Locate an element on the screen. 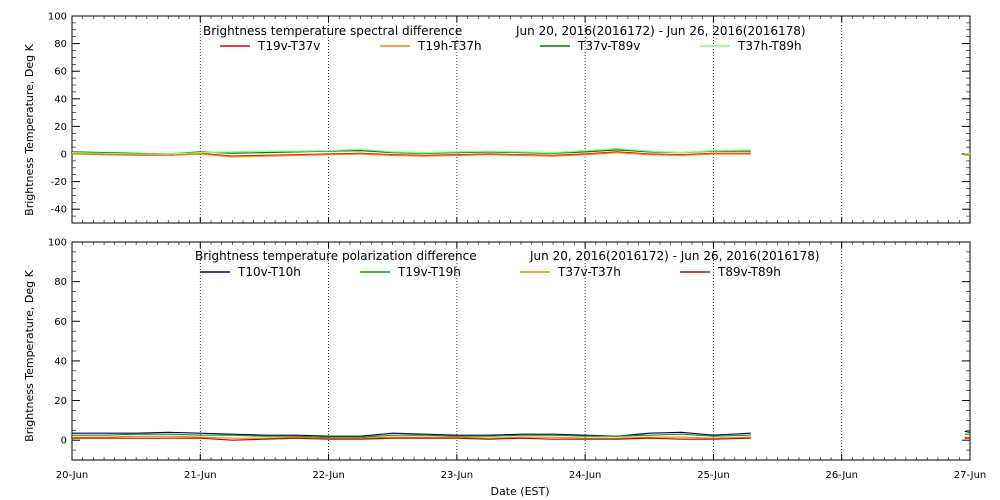 This screenshot has height=500, width=1000. x-tick-label: 27-Jun is located at coordinates (970, 475).